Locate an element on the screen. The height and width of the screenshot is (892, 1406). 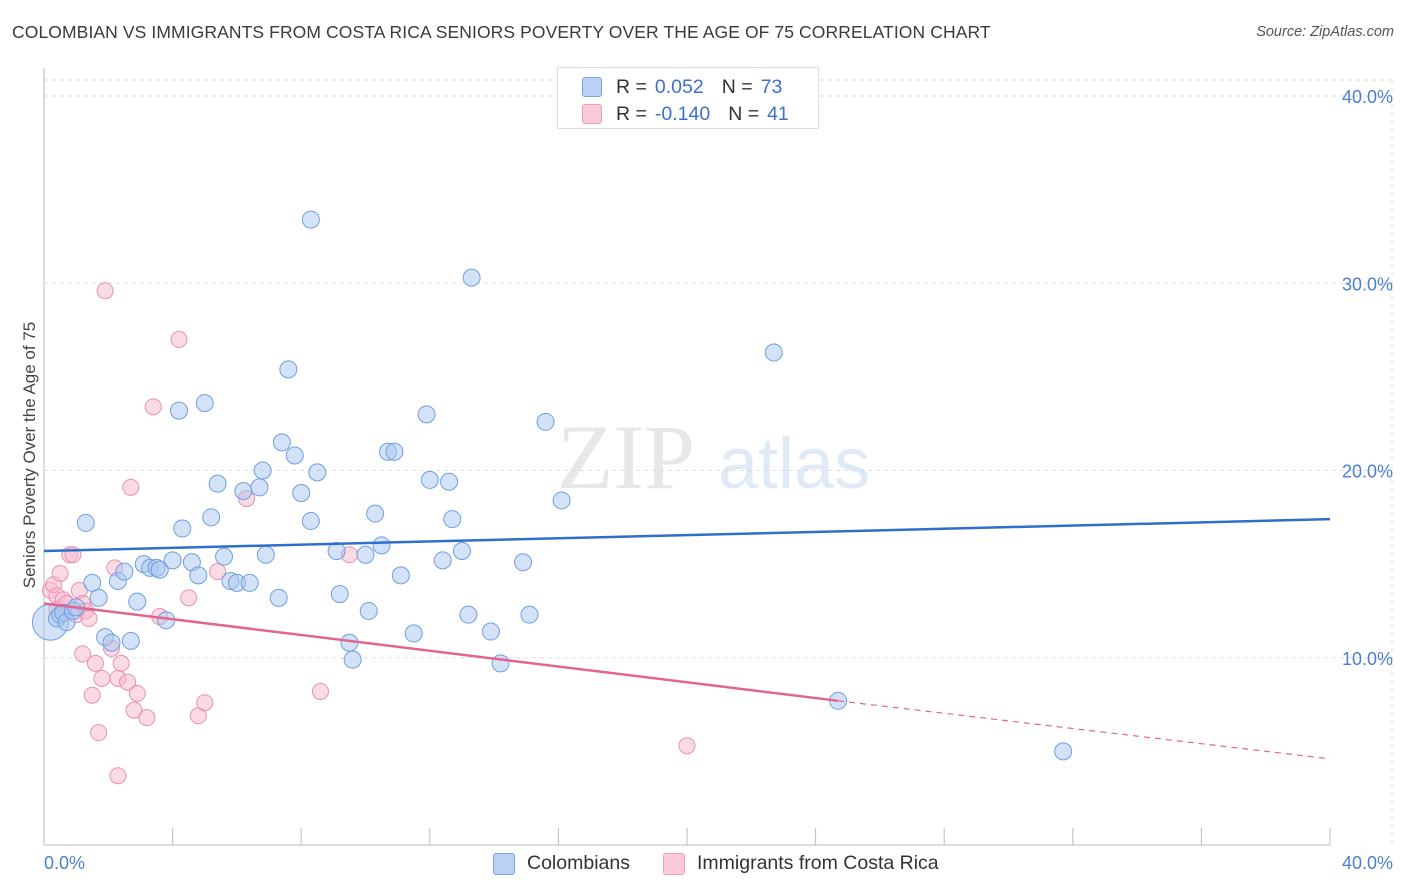
y-axis-title: Seniors Poverty Over the Age of 75 is located at coordinates (29, 455).